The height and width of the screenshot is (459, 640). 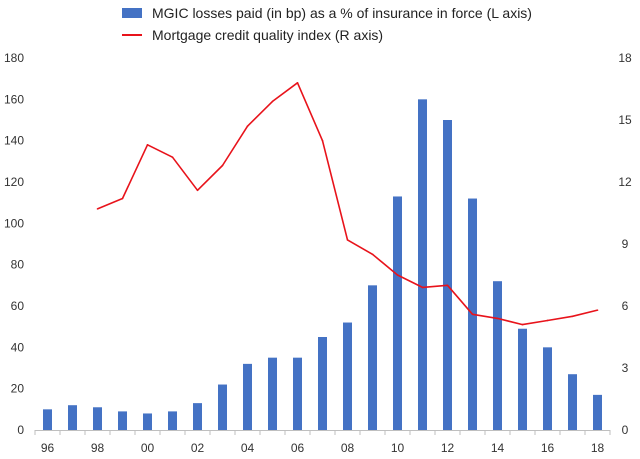 What do you see at coordinates (348, 448) in the screenshot?
I see `x-axis-tick-label: 08` at bounding box center [348, 448].